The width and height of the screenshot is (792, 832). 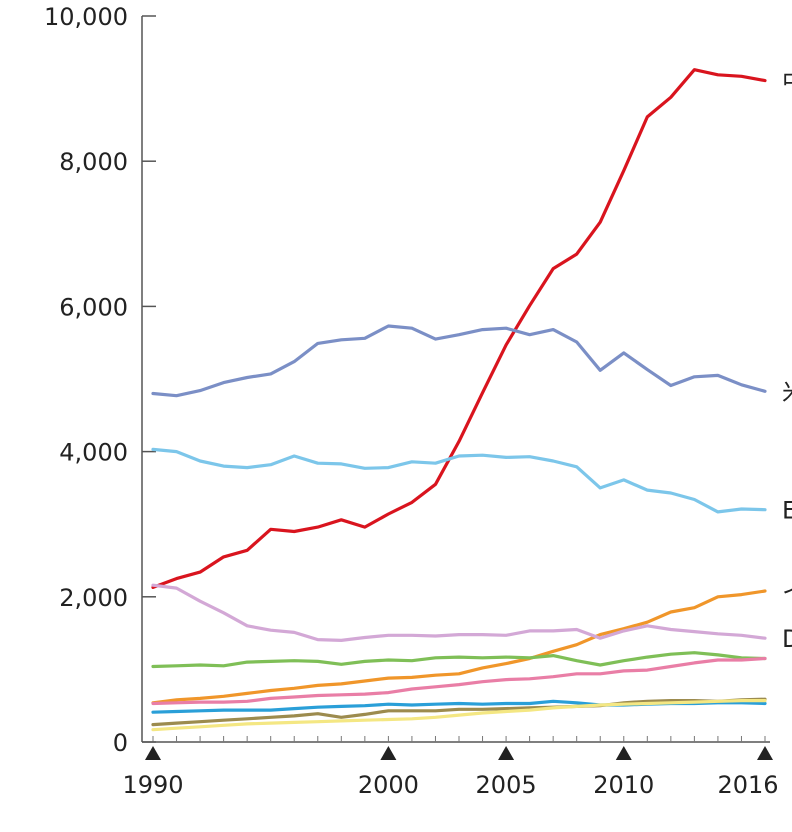 What do you see at coordinates (747, 785) in the screenshot?
I see `x-tick-label: 2016` at bounding box center [747, 785].